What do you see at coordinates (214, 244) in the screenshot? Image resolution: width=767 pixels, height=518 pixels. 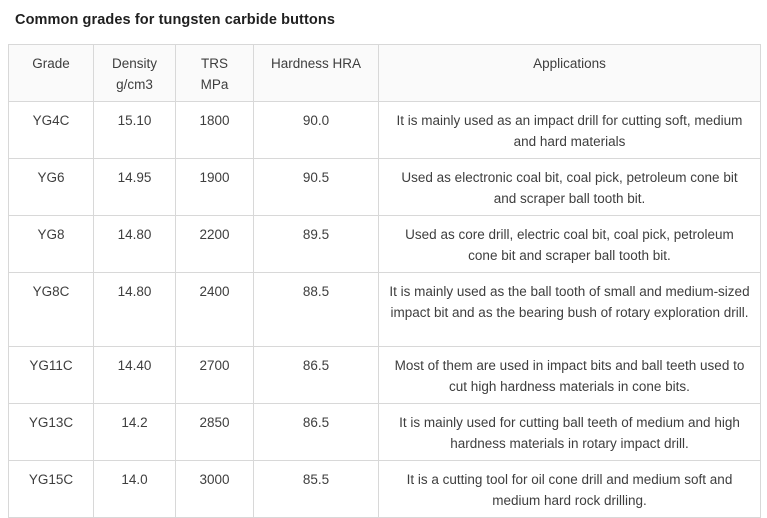 I see `cell-trs: 2200` at bounding box center [214, 244].